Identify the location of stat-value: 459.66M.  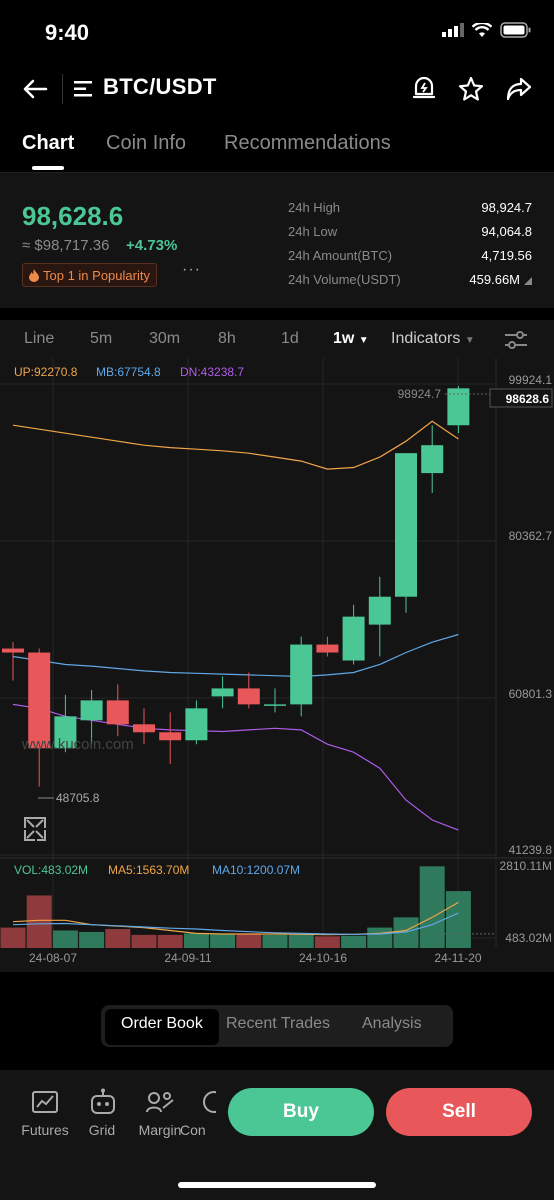
(494, 279).